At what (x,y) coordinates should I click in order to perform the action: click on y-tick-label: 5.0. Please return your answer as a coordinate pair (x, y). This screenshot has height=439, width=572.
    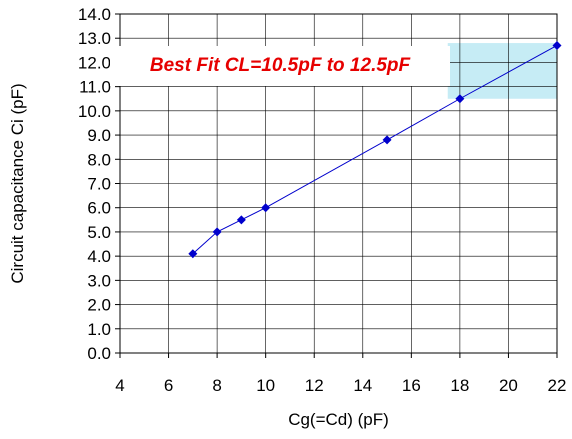
    Looking at the image, I should click on (99, 232).